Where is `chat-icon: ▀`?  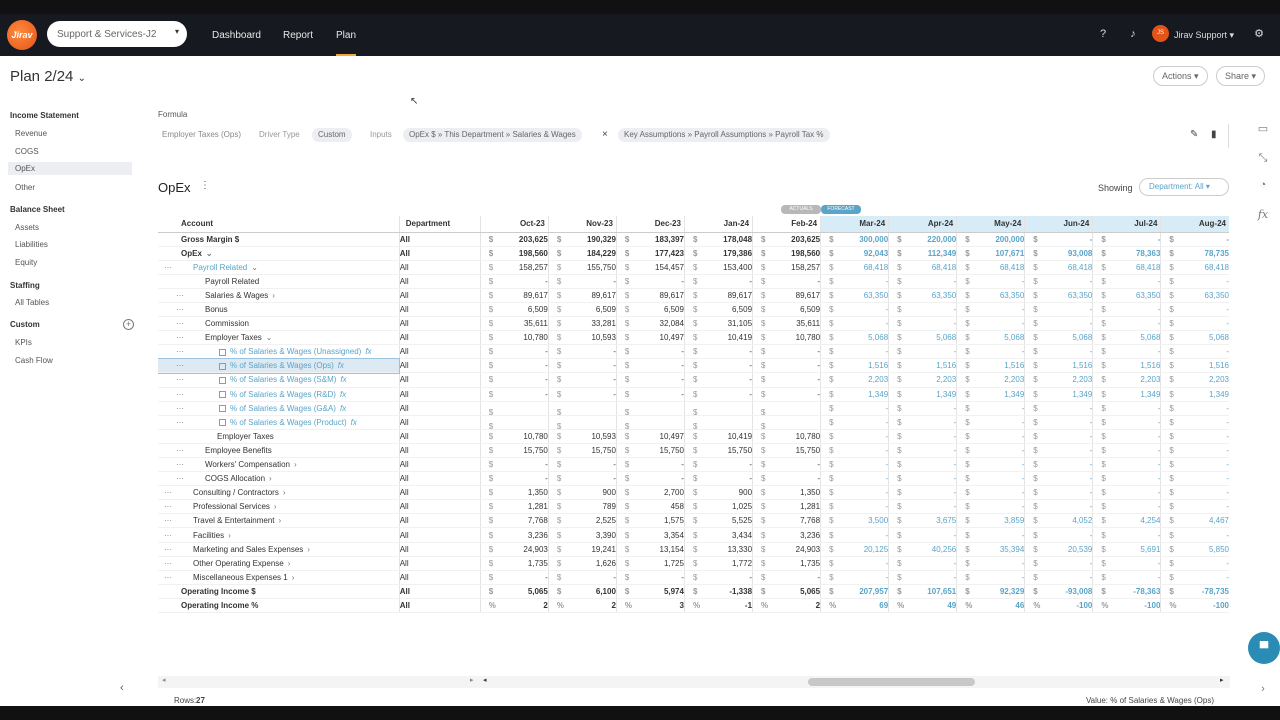 chat-icon: ▀ is located at coordinates (1264, 648).